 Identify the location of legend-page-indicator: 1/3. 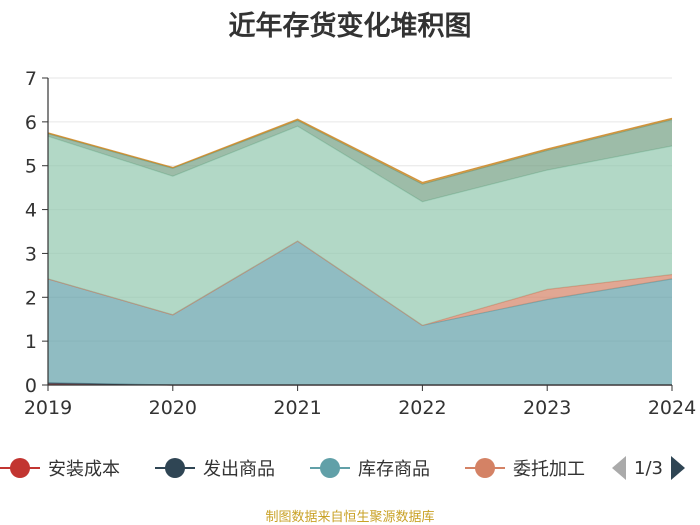
(648, 468).